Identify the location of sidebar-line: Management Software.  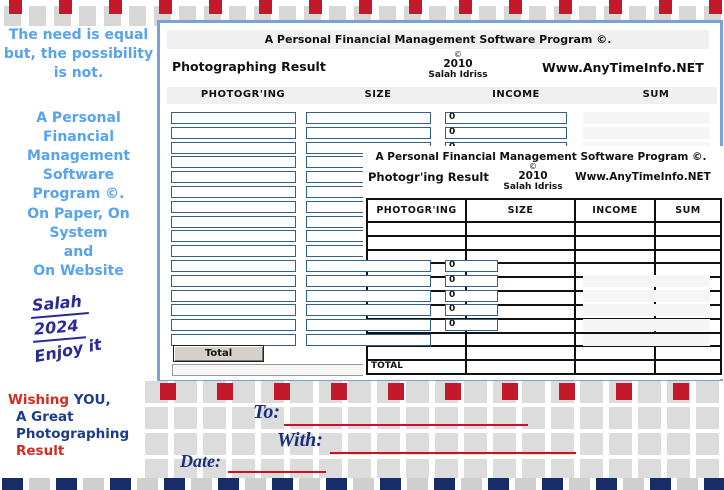
(78, 165).